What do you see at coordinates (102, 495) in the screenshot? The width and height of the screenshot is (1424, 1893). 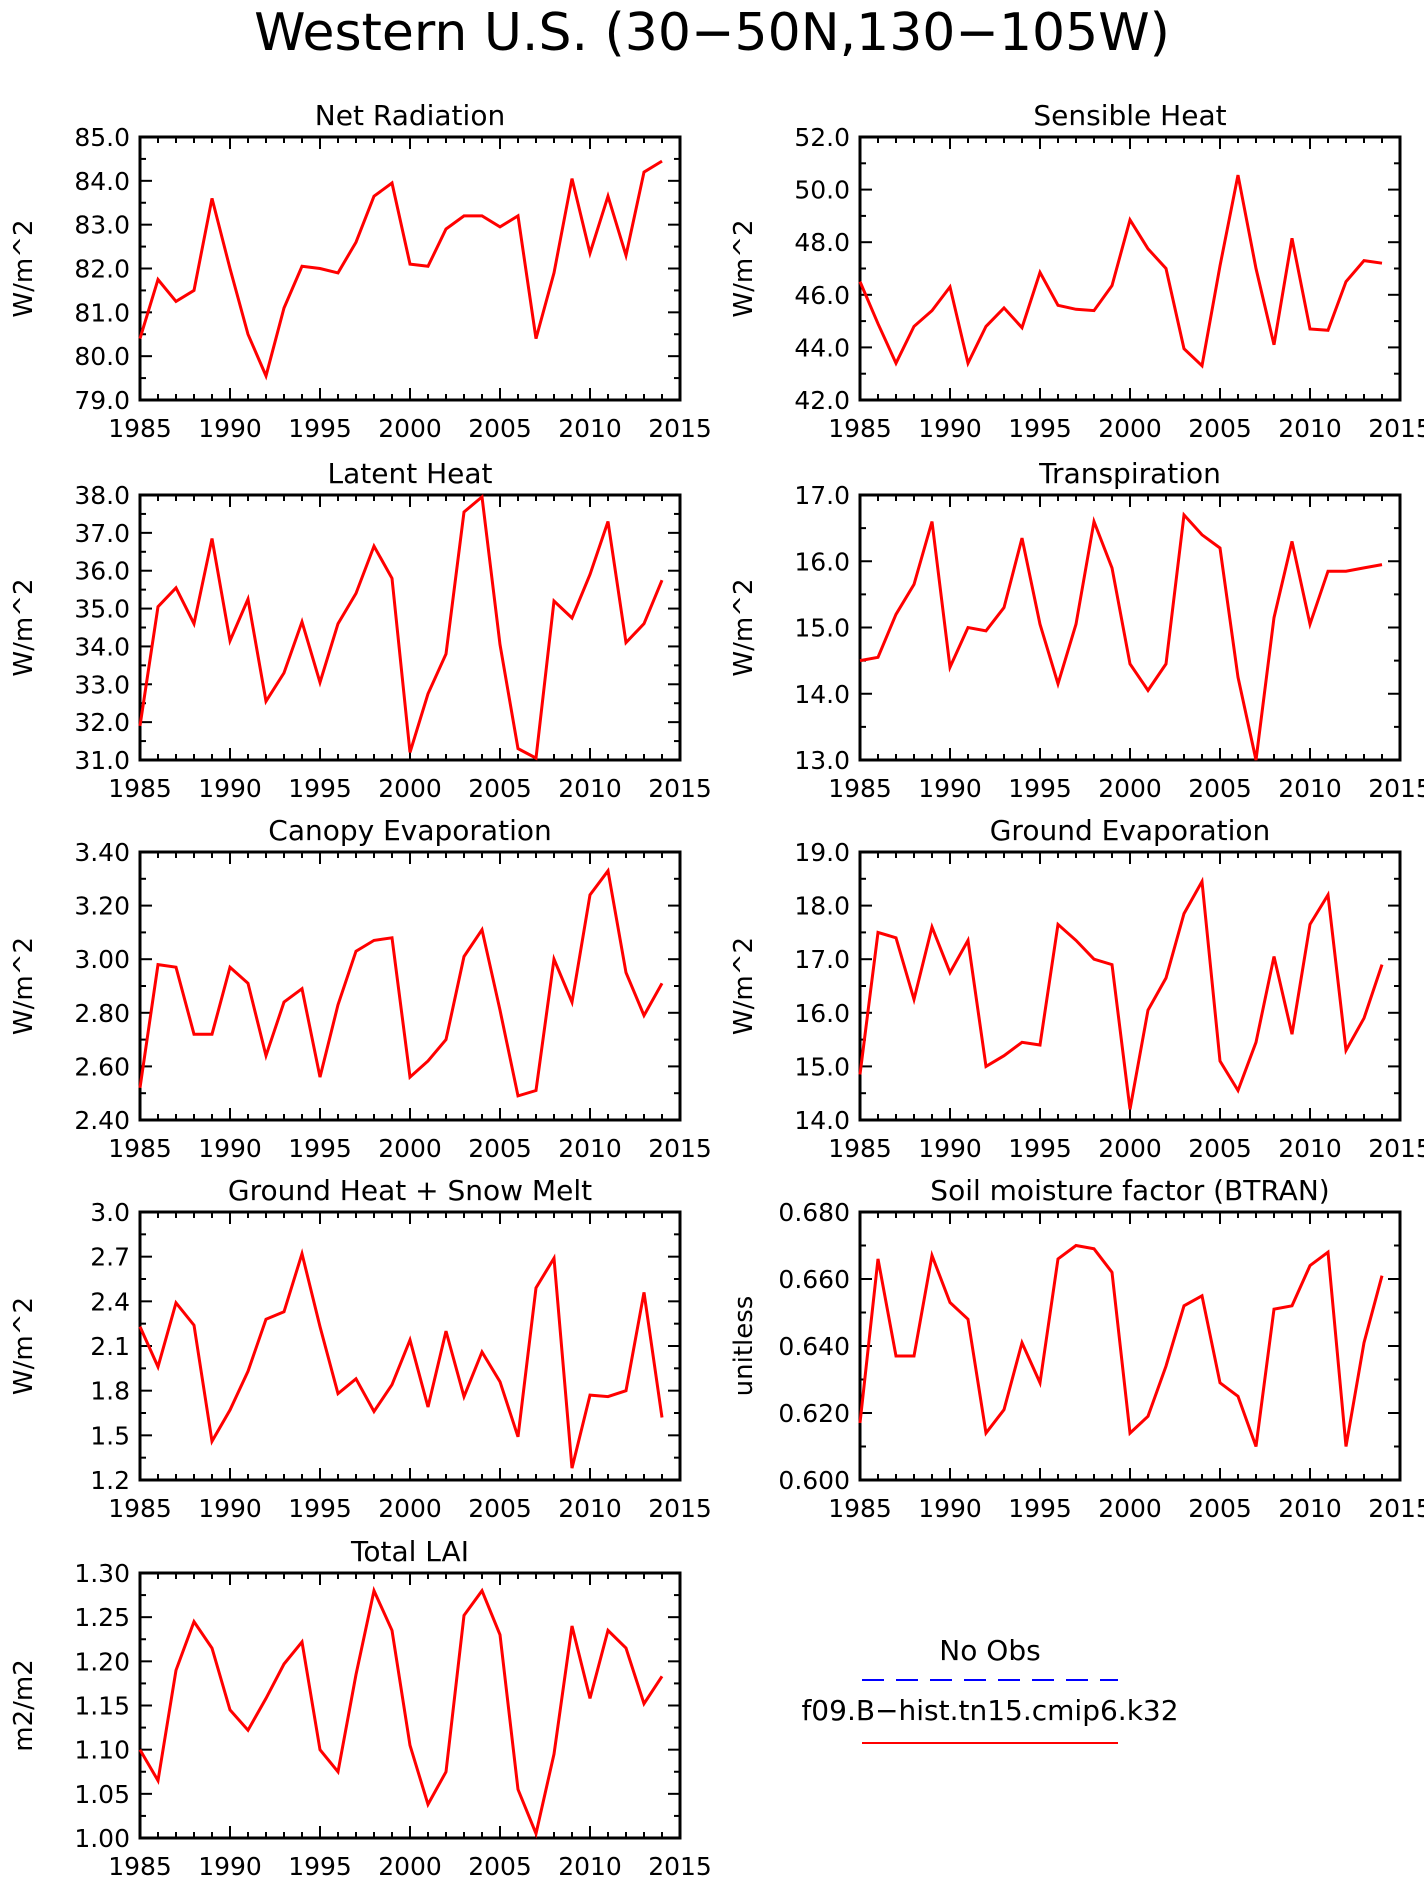 I see `y-tick-label: 38.0` at bounding box center [102, 495].